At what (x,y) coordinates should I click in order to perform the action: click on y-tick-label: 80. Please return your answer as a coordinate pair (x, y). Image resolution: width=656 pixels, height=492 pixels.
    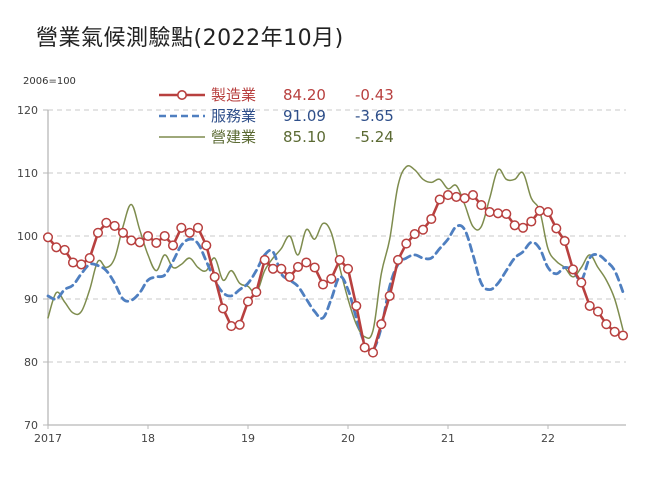
    Looking at the image, I should click on (31, 362).